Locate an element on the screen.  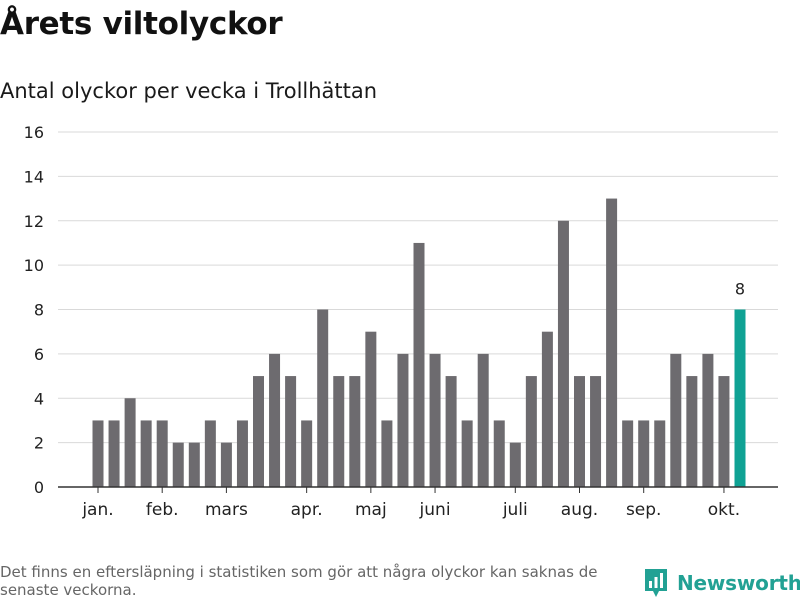
y-tick-label: 4 is located at coordinates (39, 398).